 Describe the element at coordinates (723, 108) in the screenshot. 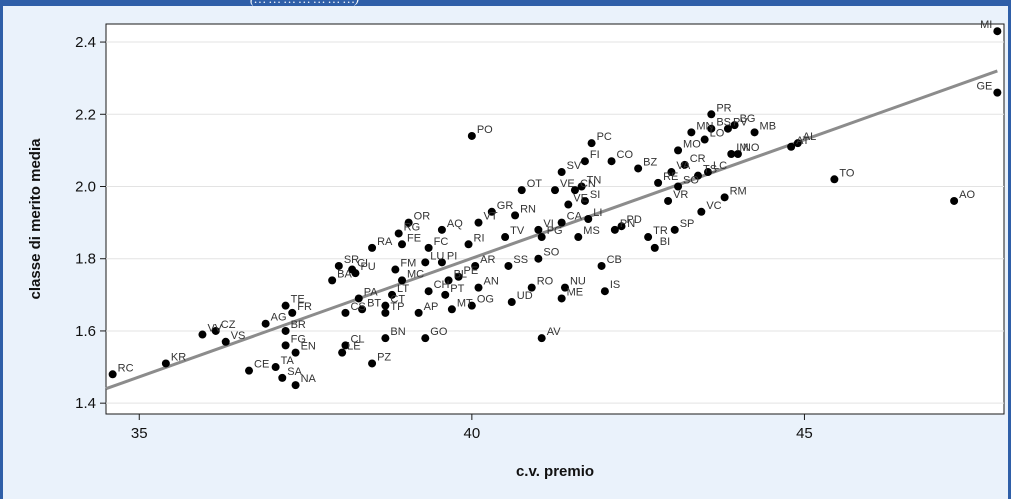

I see `point-label: PR` at that location.